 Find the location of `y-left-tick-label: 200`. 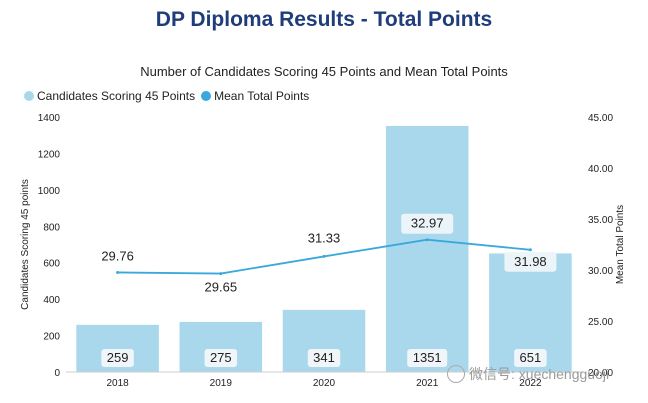

y-left-tick-label: 200 is located at coordinates (51, 337).